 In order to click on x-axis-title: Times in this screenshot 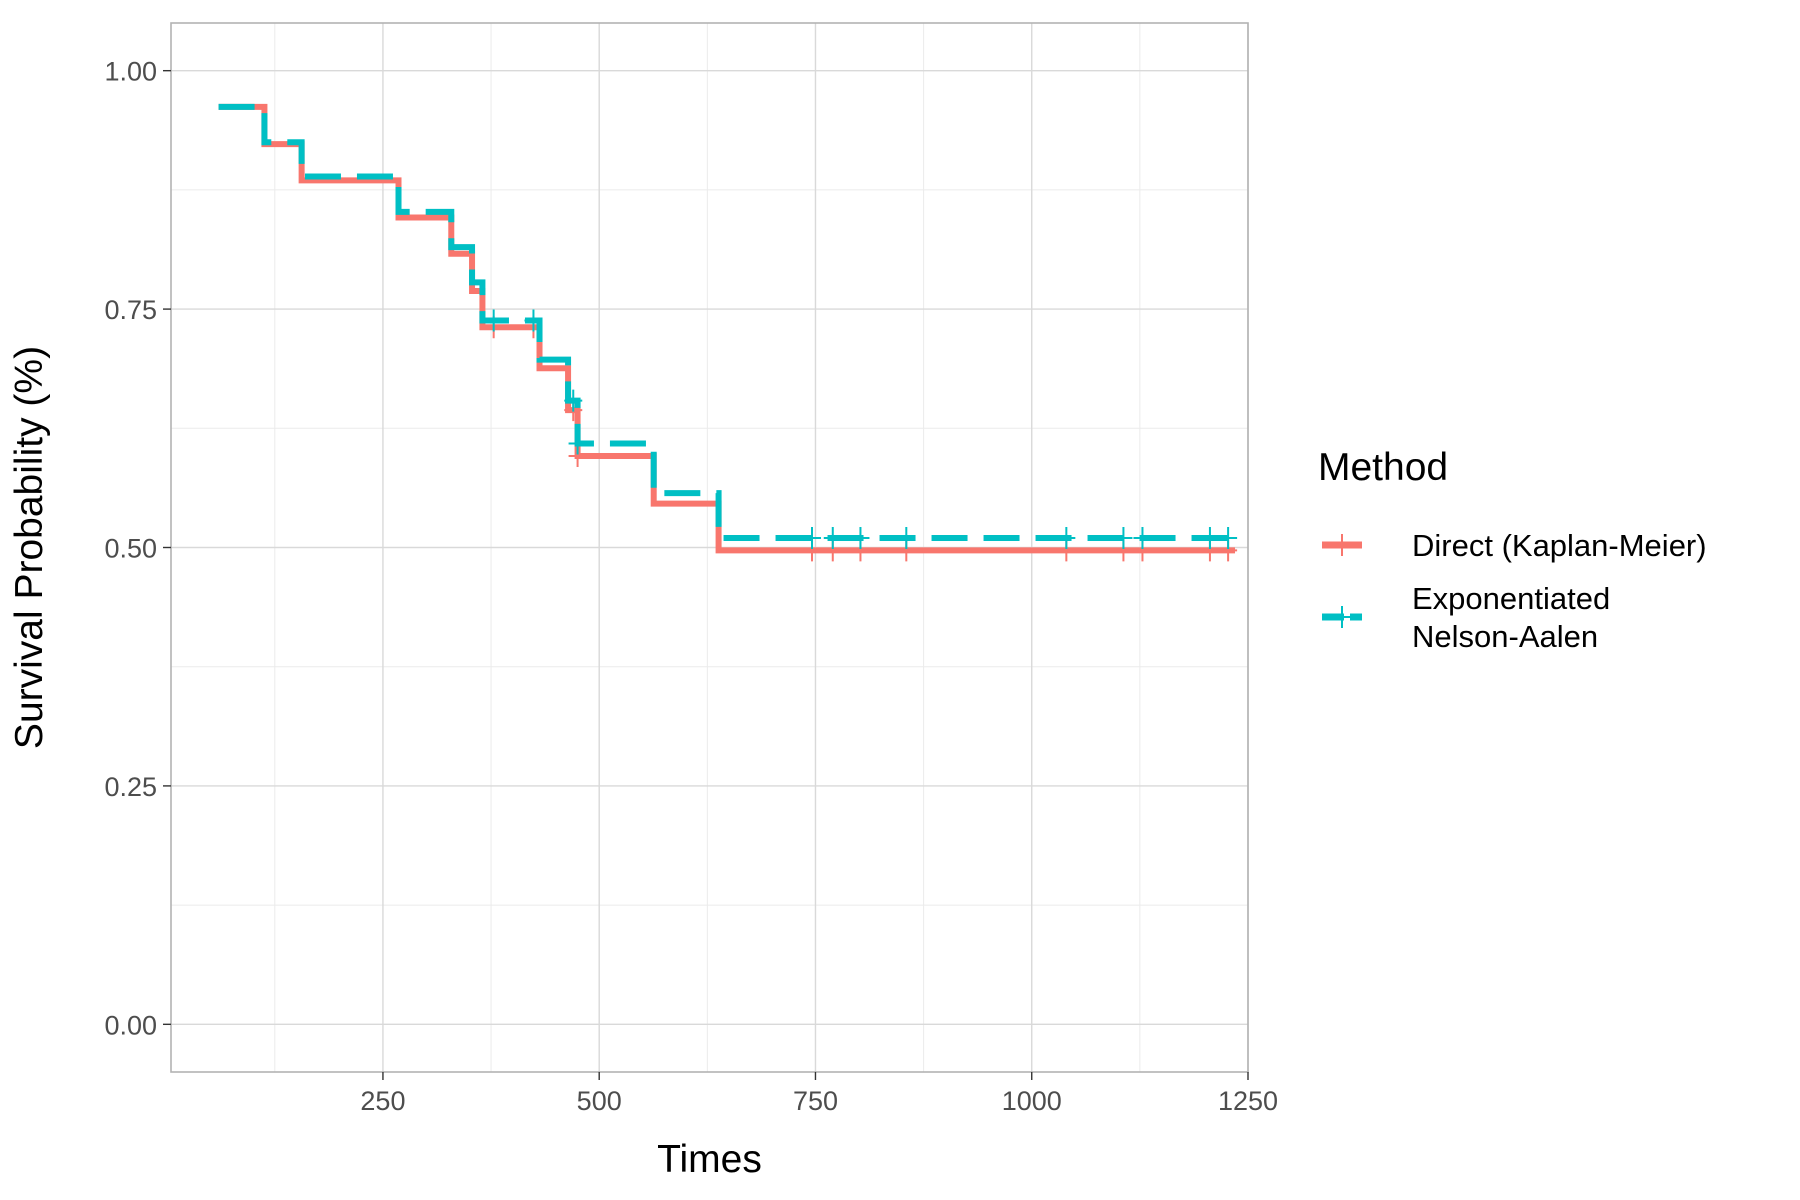, I will do `click(709, 1159)`.